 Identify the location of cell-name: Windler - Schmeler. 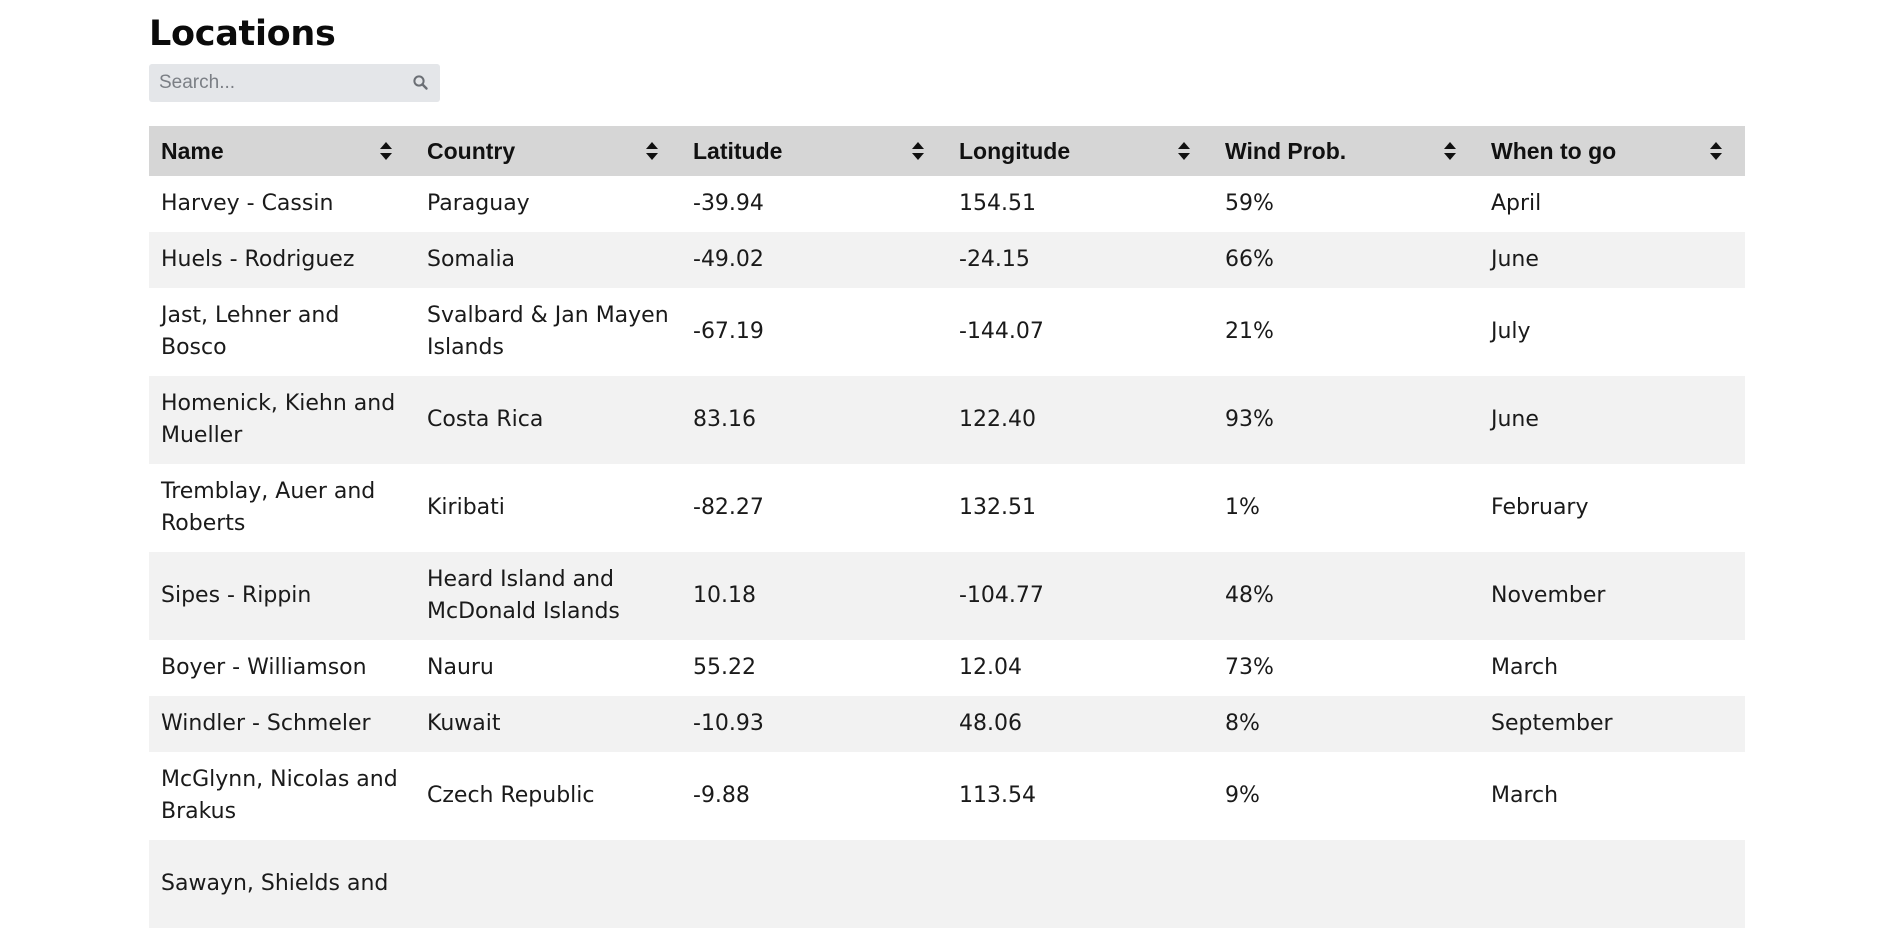
(266, 723).